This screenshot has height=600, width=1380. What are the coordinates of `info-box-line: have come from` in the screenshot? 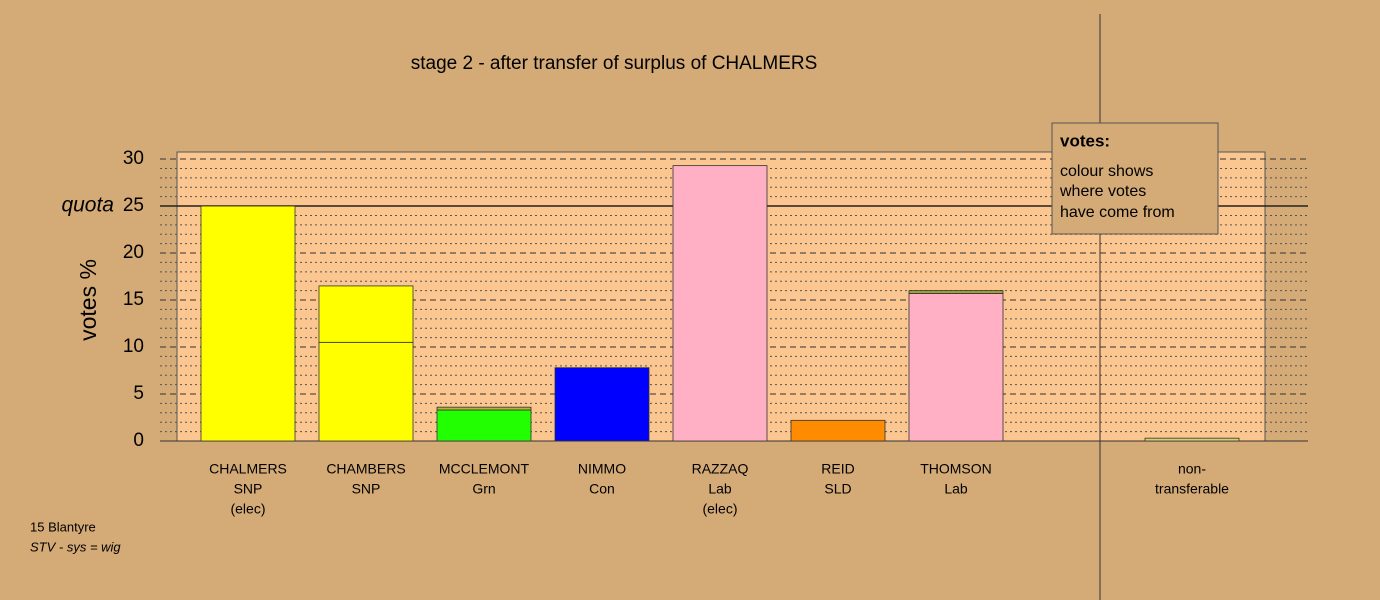 It's located at (1117, 212).